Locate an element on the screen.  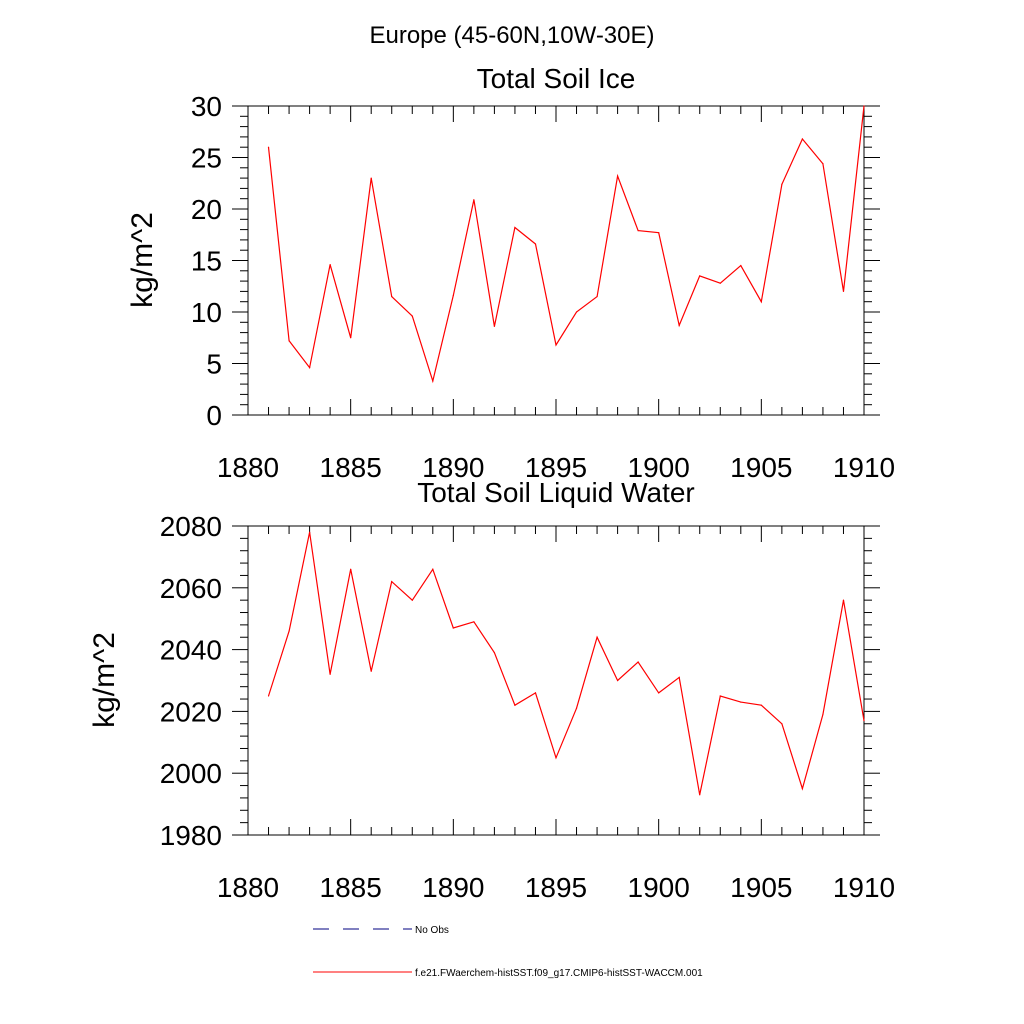
y-tick-label: 20 is located at coordinates (206, 209).